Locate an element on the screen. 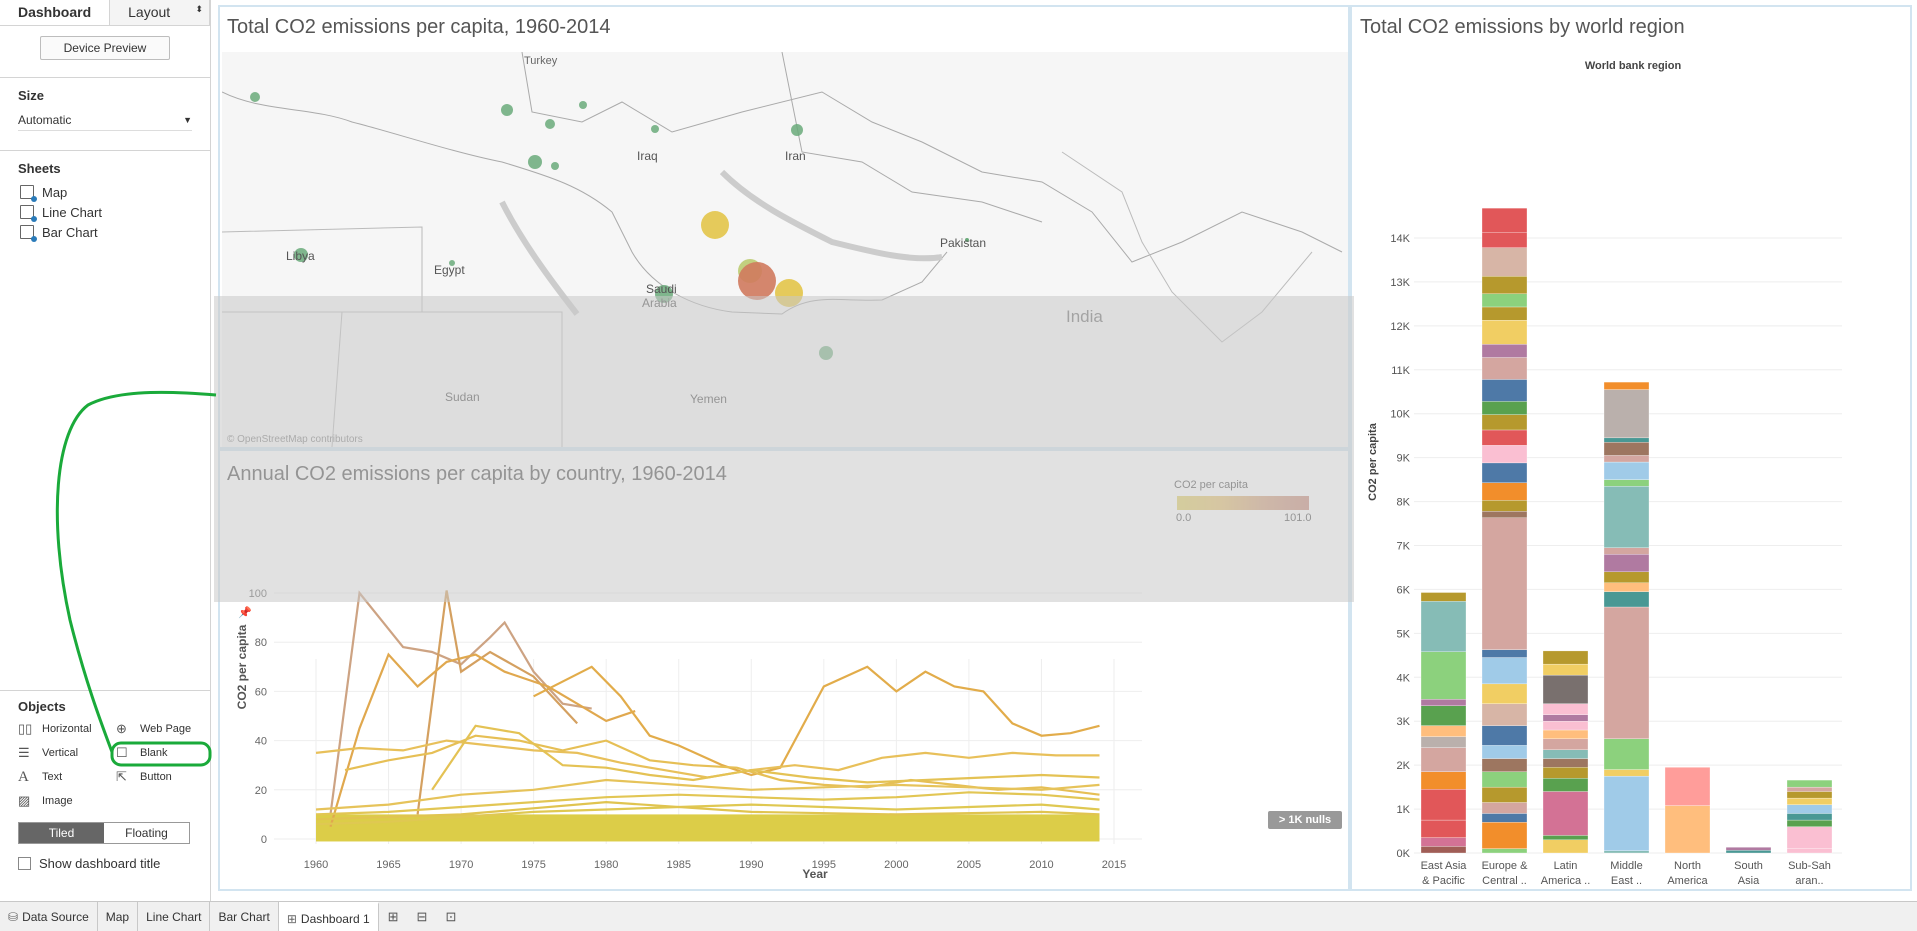  y-tick-label: 3K is located at coordinates (1404, 722).